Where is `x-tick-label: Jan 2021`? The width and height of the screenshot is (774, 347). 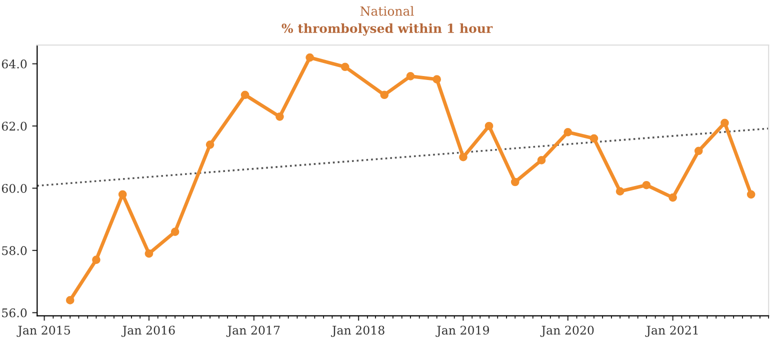
x-tick-label: Jan 2021 is located at coordinates (671, 331).